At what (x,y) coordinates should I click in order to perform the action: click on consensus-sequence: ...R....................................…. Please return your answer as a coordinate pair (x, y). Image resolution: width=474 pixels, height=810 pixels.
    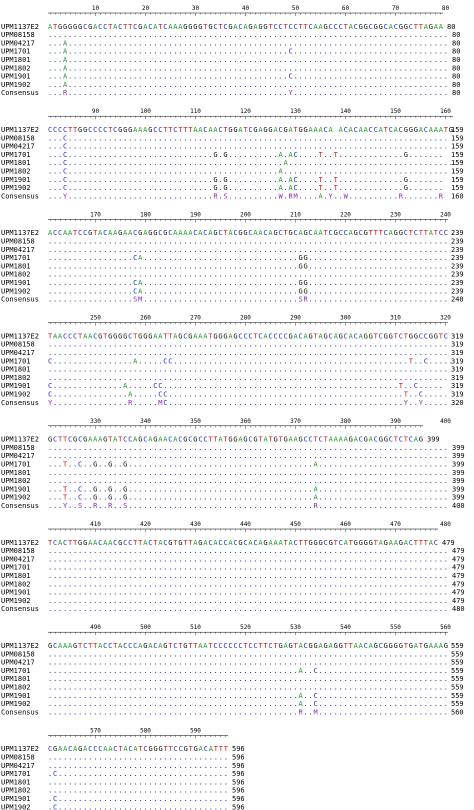
    Looking at the image, I should click on (248, 93).